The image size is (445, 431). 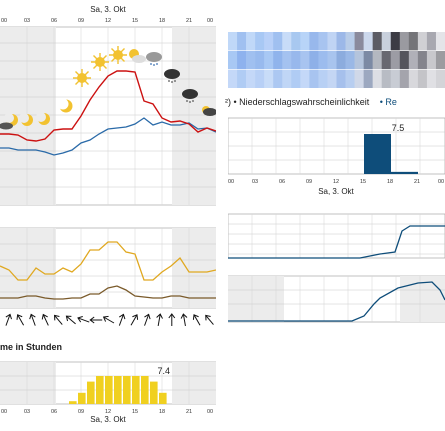 I want to click on sunshine-chart: 7.4 00 03 06 09 12 15 18 21 00 Sa, 3. Okt, so click(x=108, y=392).